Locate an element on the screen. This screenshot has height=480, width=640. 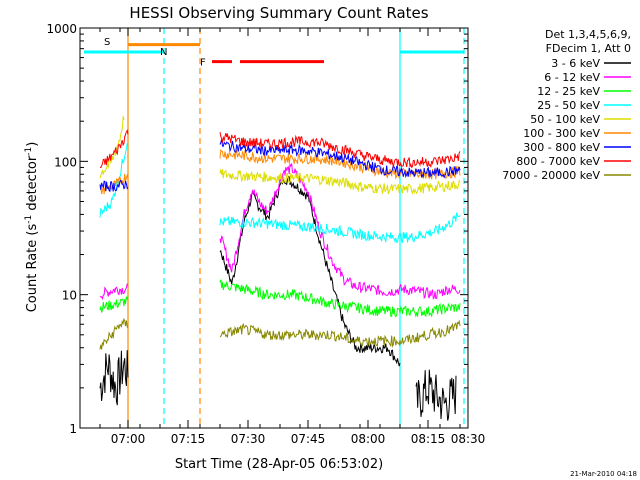
legend-header-line-2: FDecim 1, Att 0 is located at coordinates (588, 48).